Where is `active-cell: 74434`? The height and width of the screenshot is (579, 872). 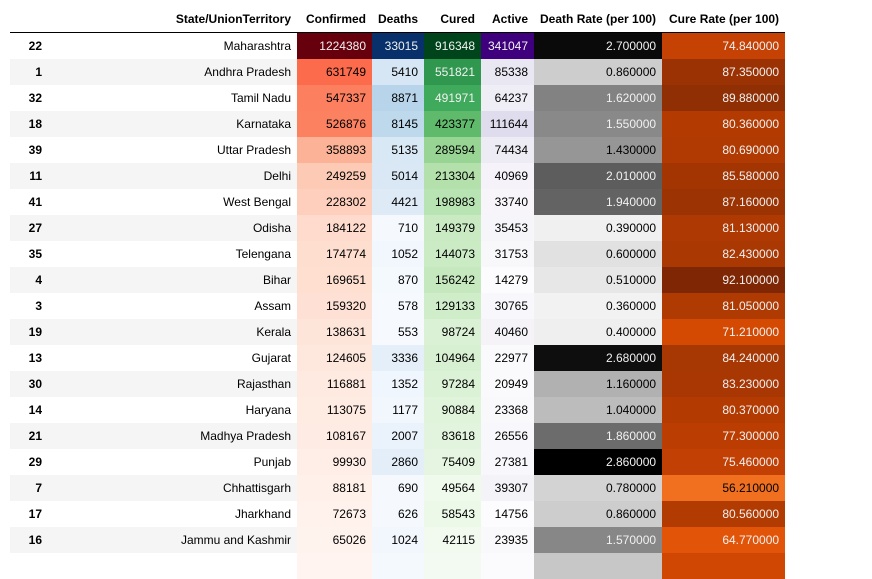
active-cell: 74434 is located at coordinates (507, 150).